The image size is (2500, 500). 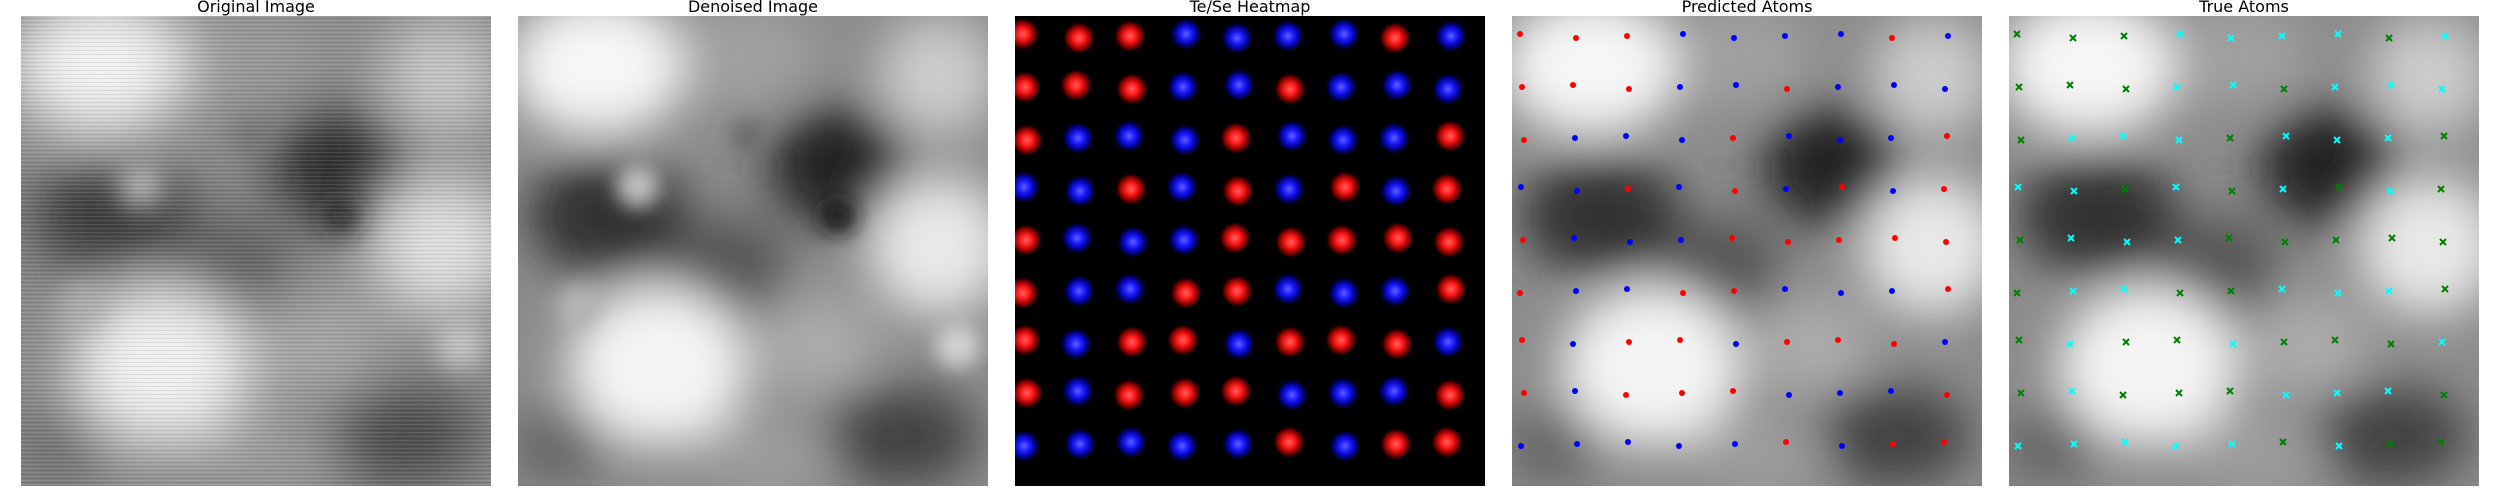 I want to click on original-image-title: Original Image, so click(x=256, y=8).